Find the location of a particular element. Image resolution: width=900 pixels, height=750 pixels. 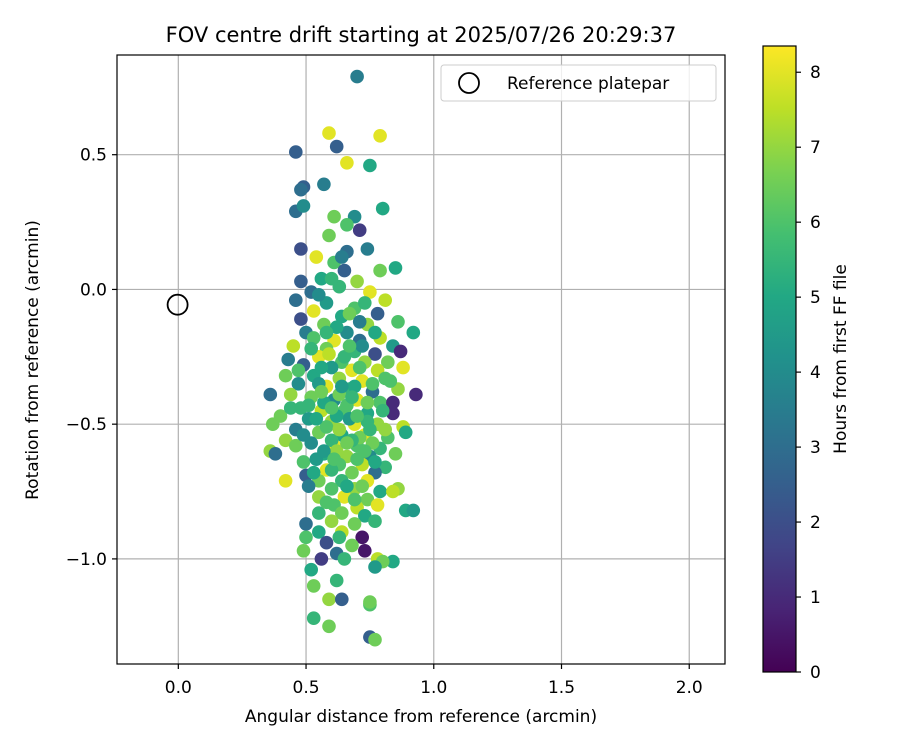

colorbar-tick-label: 6 is located at coordinates (815, 223).